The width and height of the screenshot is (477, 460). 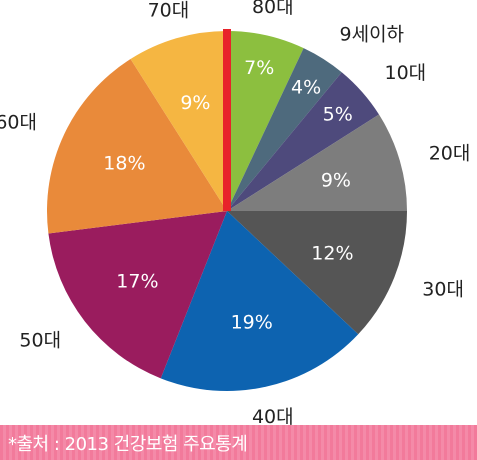 What do you see at coordinates (273, 9) in the screenshot?
I see `slice-category-label-1: 80대` at bounding box center [273, 9].